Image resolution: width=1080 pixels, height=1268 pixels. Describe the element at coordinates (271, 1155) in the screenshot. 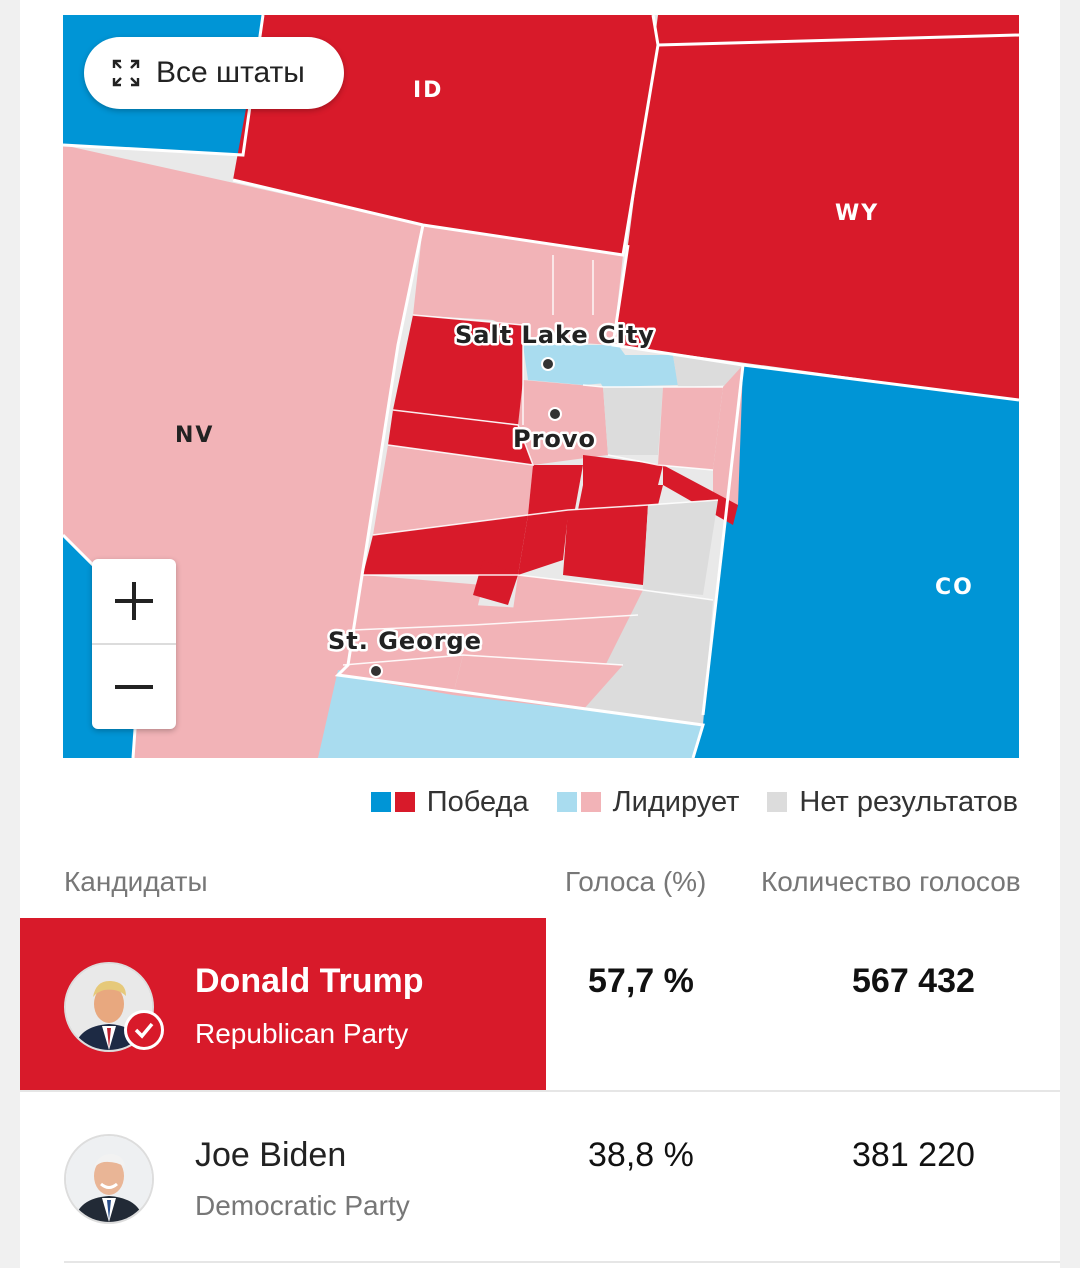

I see `candidate-name: Joe Biden` at that location.